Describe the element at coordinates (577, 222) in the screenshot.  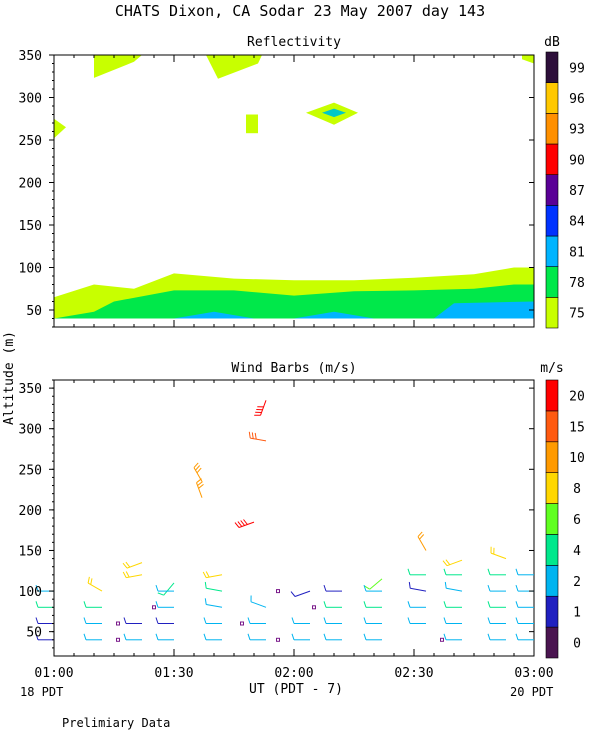
I see `refl-cbar-label-84: 84` at that location.